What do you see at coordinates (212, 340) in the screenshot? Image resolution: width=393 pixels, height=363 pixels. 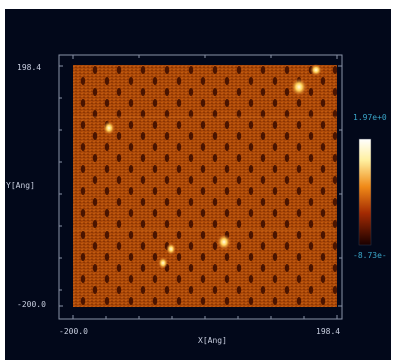 I see `x-axis-title: X[Ang]` at bounding box center [212, 340].